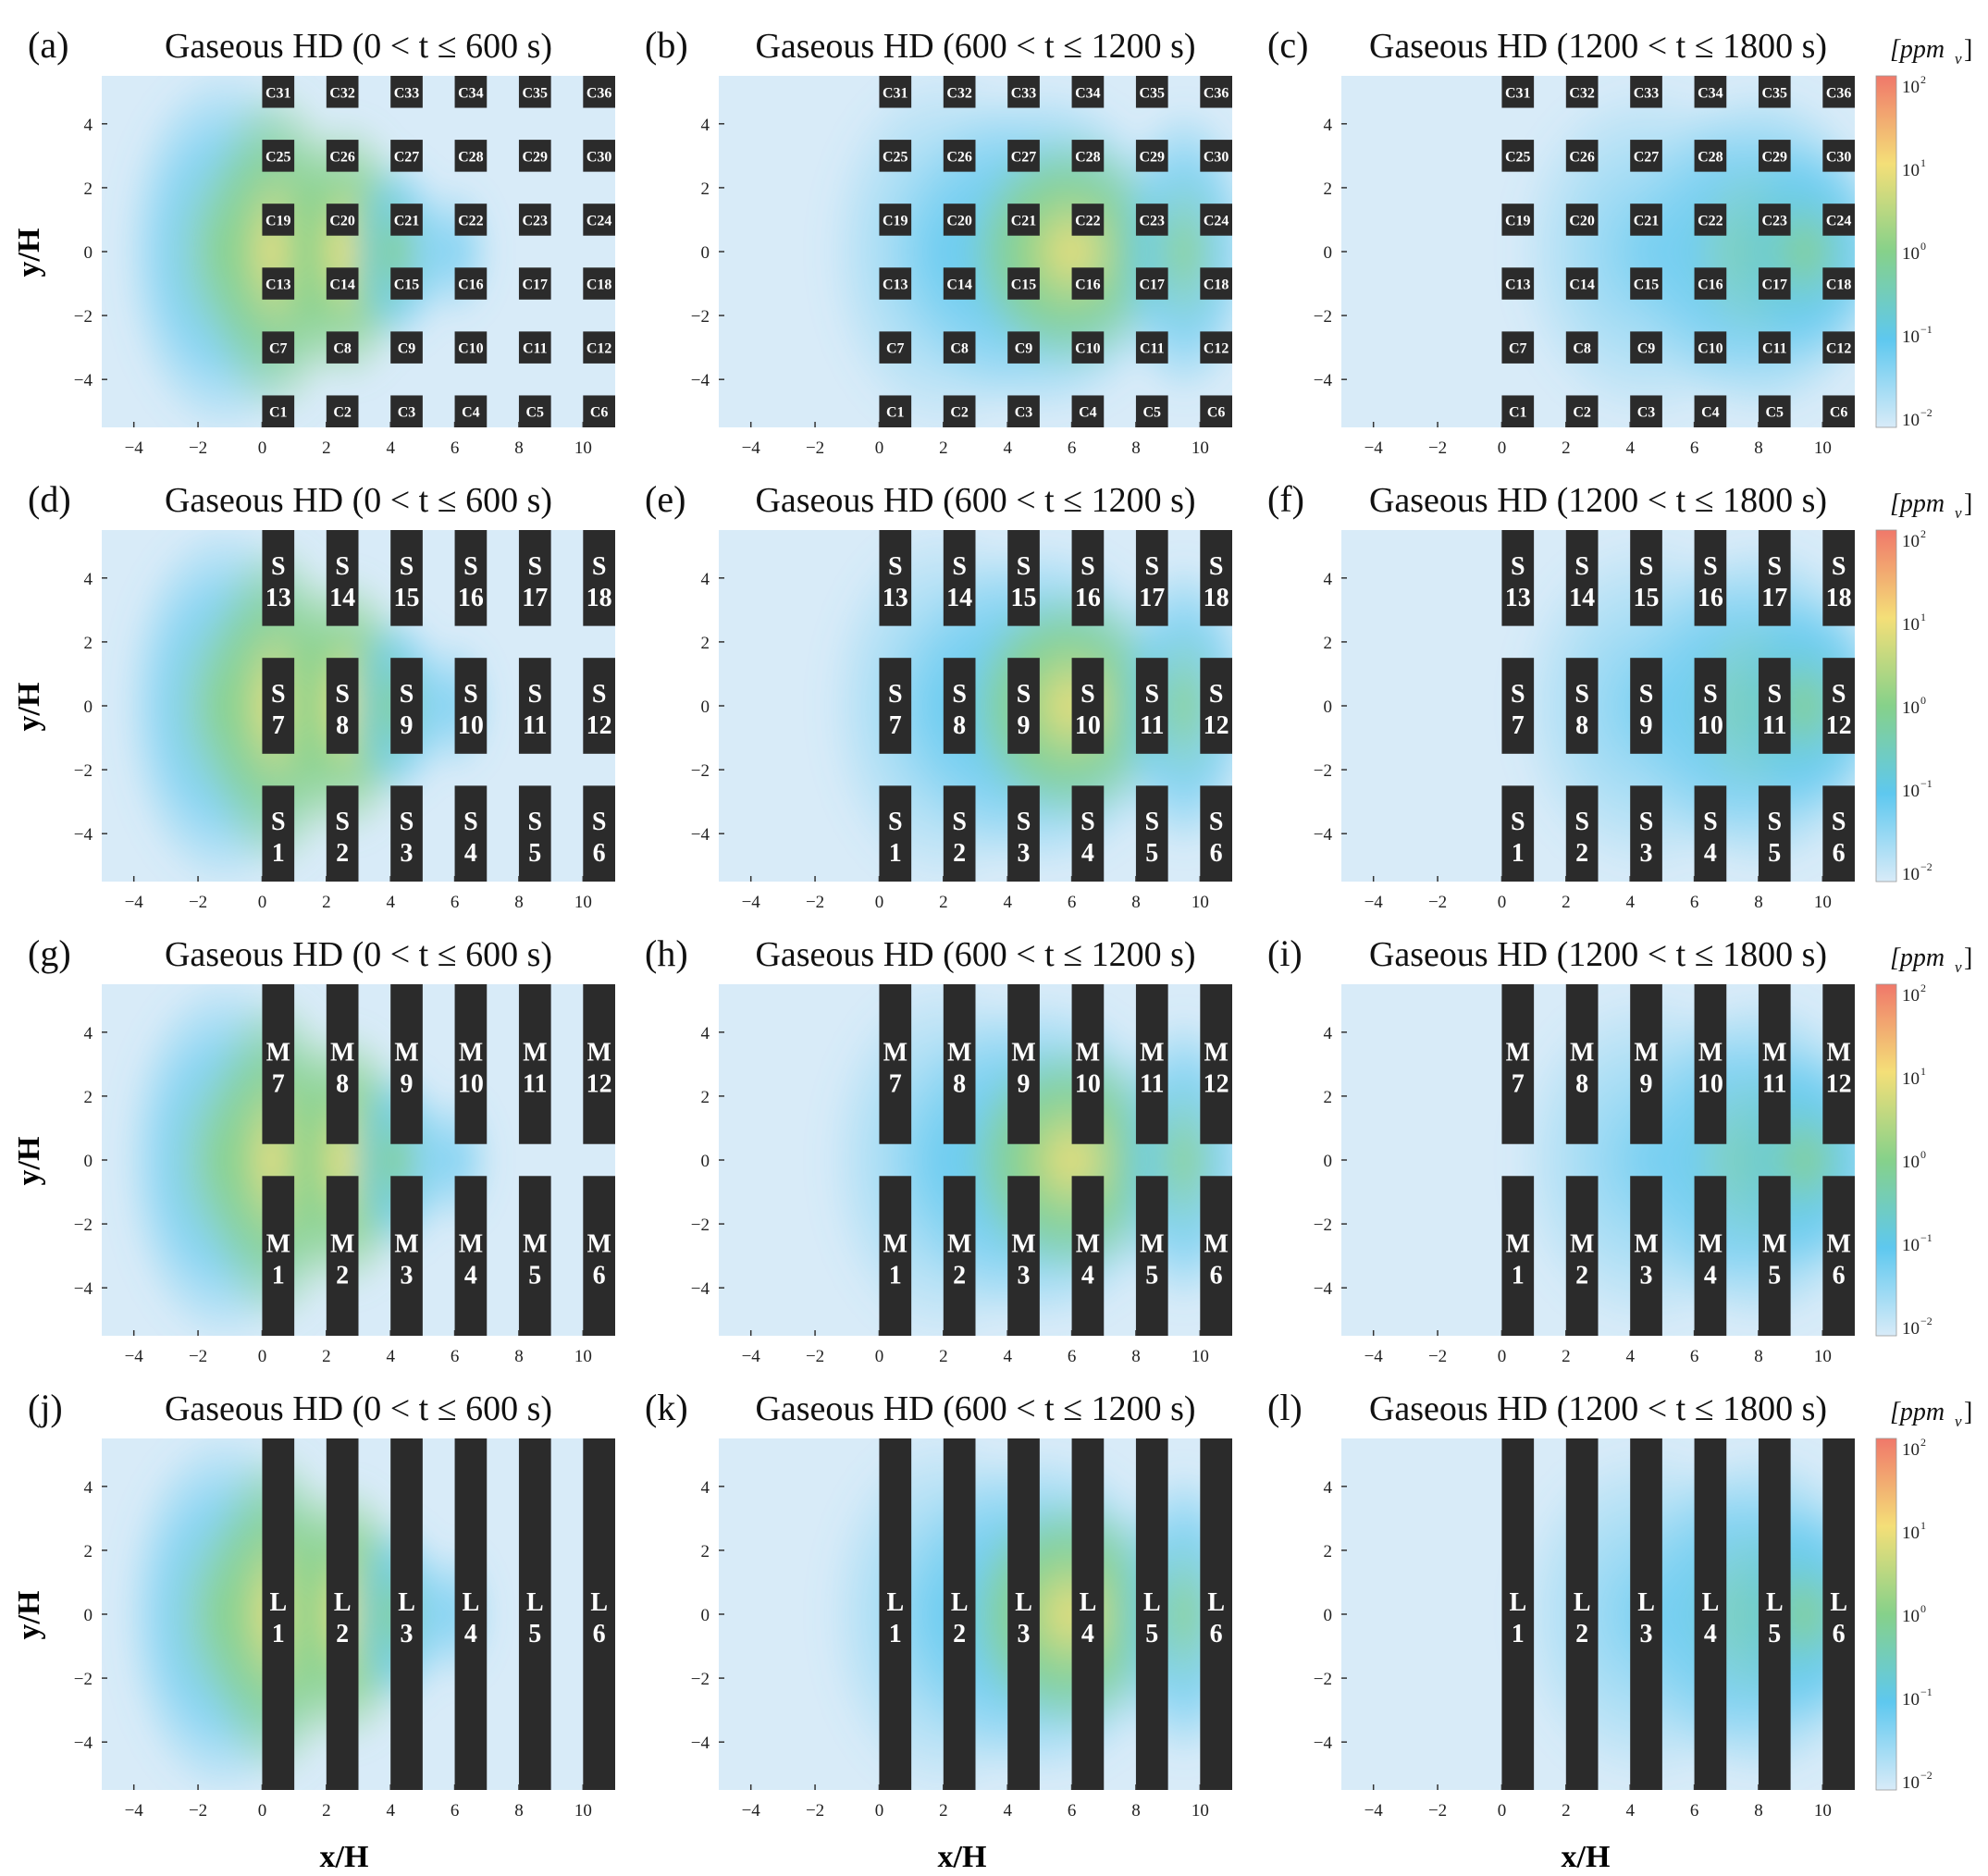 The height and width of the screenshot is (1876, 1988). I want to click on y-tick-label: −2, so click(1323, 317).